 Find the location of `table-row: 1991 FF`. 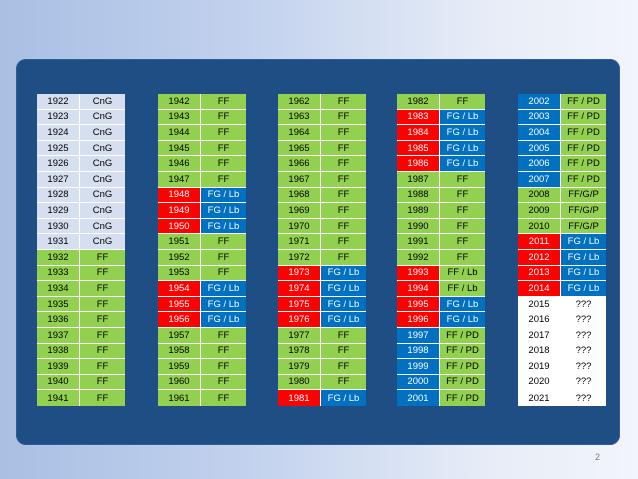

table-row: 1991 FF is located at coordinates (441, 242).